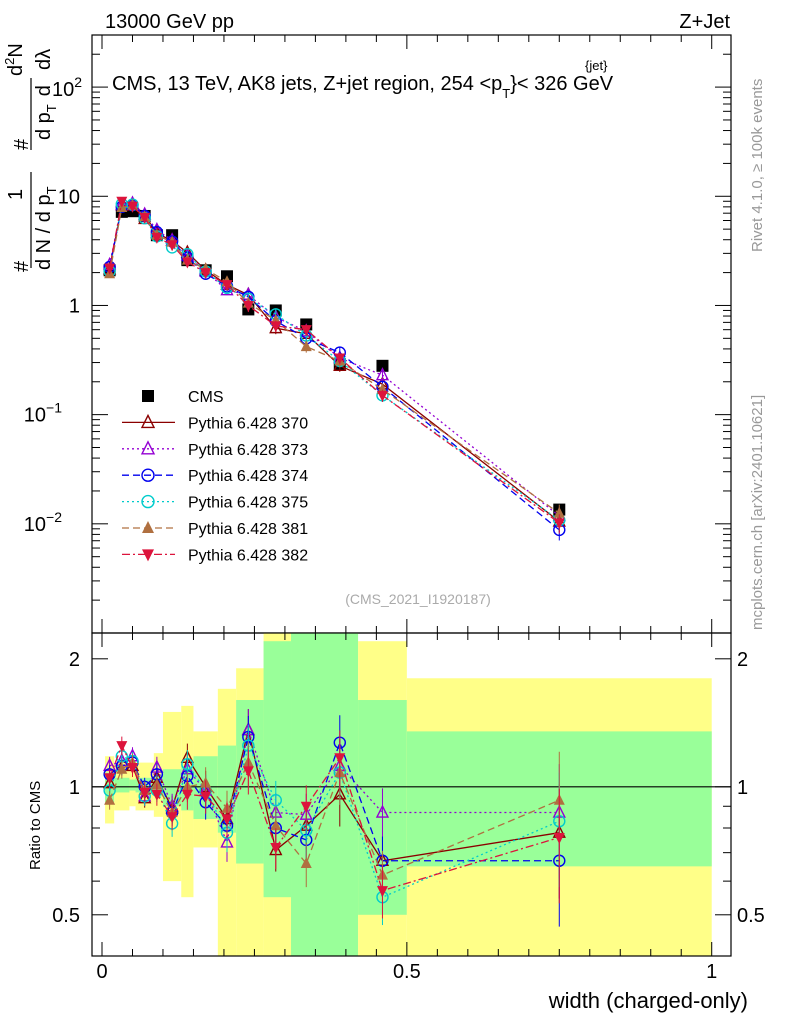 The width and height of the screenshot is (786, 1024). I want to click on y-tick-label: 10⁻¹, so click(43, 413).